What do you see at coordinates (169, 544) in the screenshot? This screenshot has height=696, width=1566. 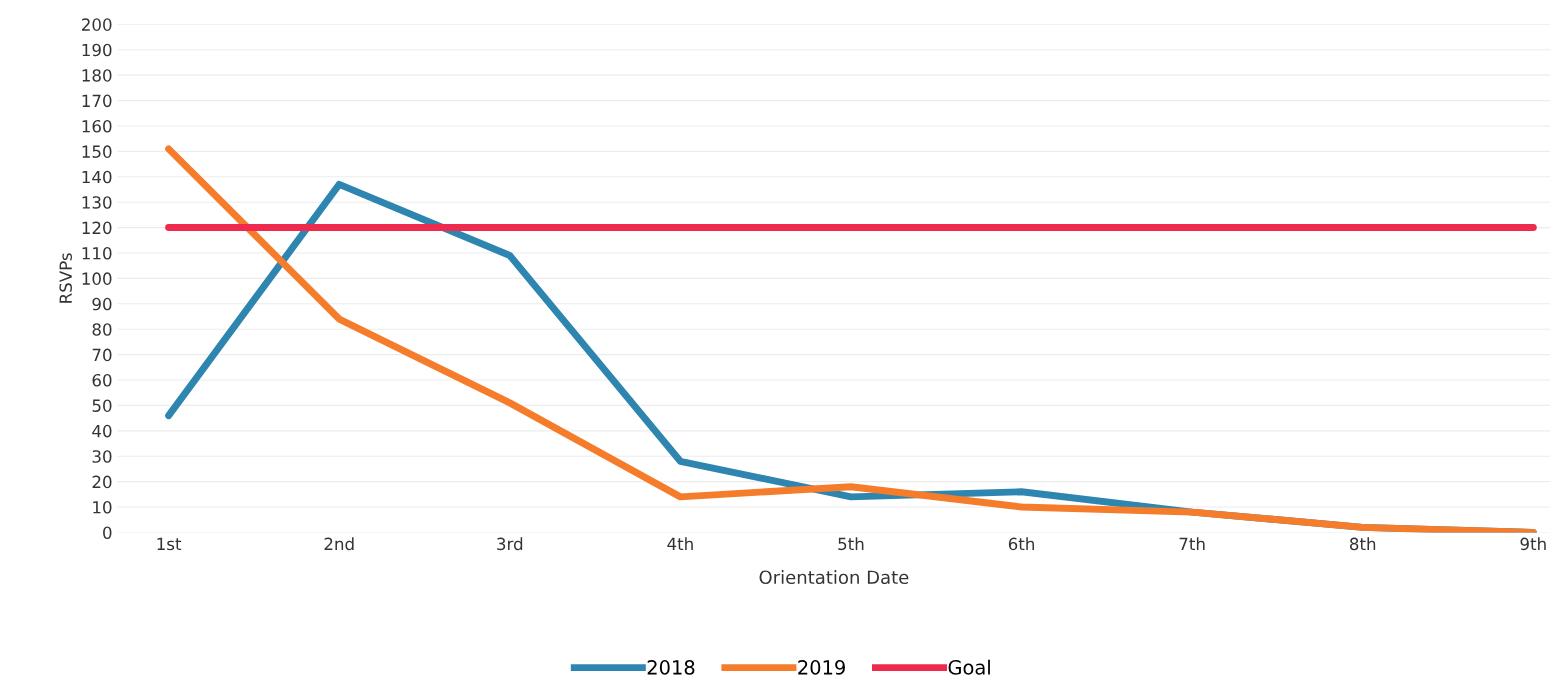 I see `x-tick-label: 1st` at bounding box center [169, 544].